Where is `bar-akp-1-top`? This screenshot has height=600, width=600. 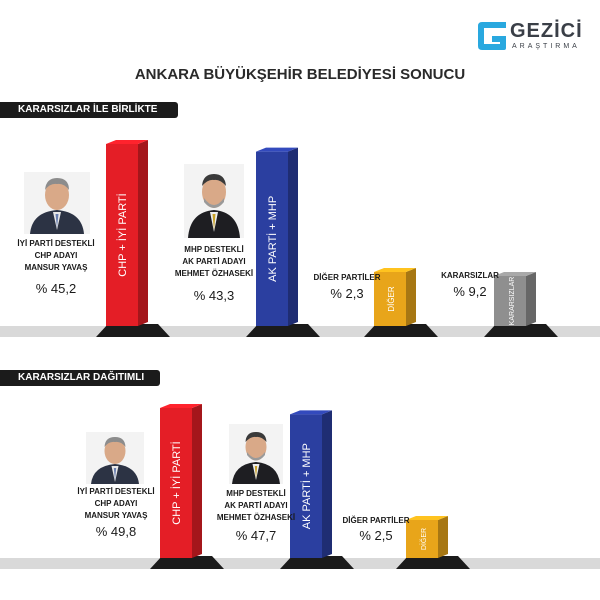 bar-akp-1-top is located at coordinates (277, 149).